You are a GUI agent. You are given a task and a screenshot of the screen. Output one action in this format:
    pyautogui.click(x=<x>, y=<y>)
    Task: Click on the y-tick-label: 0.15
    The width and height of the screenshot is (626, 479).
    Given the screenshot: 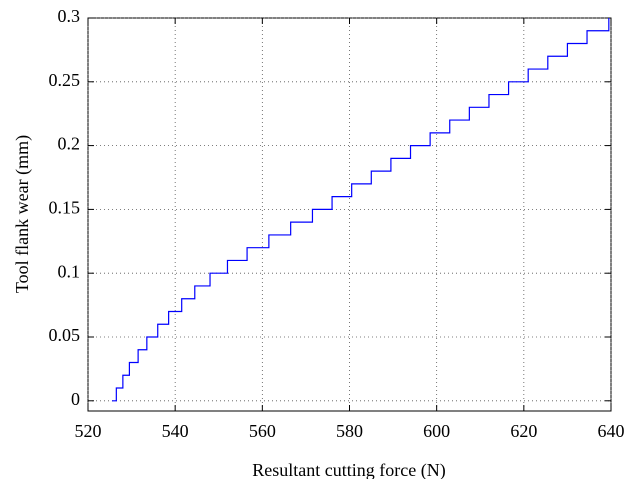 What is the action you would take?
    pyautogui.click(x=65, y=208)
    